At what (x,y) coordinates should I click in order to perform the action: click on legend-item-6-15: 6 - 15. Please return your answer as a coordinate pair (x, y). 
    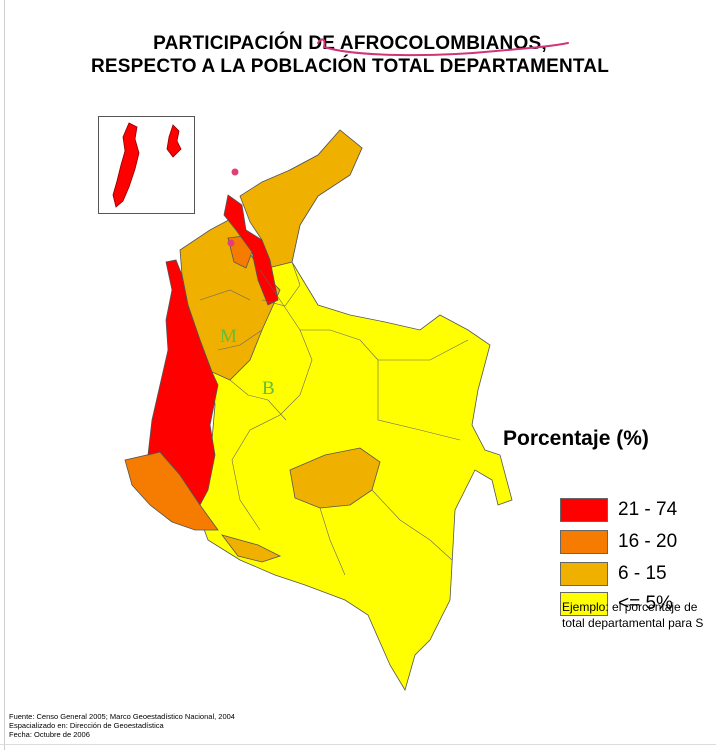
    Looking at the image, I should click on (613, 574).